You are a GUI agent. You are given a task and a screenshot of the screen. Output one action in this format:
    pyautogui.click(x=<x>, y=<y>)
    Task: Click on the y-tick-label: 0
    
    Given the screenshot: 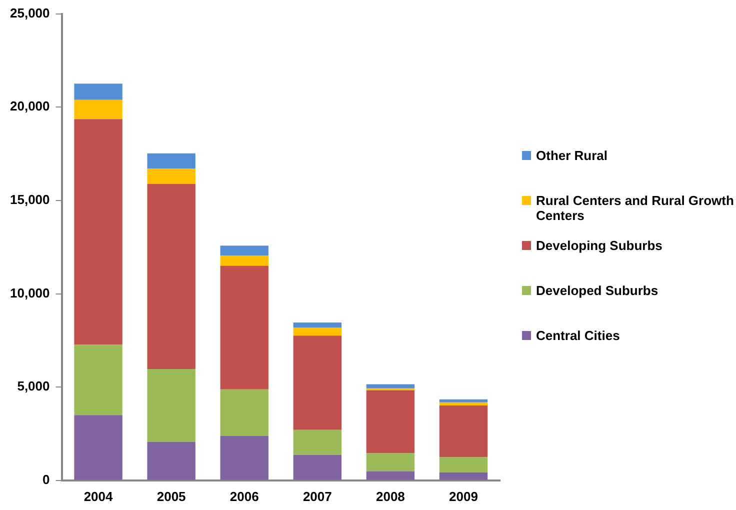 What is the action you would take?
    pyautogui.click(x=46, y=479)
    